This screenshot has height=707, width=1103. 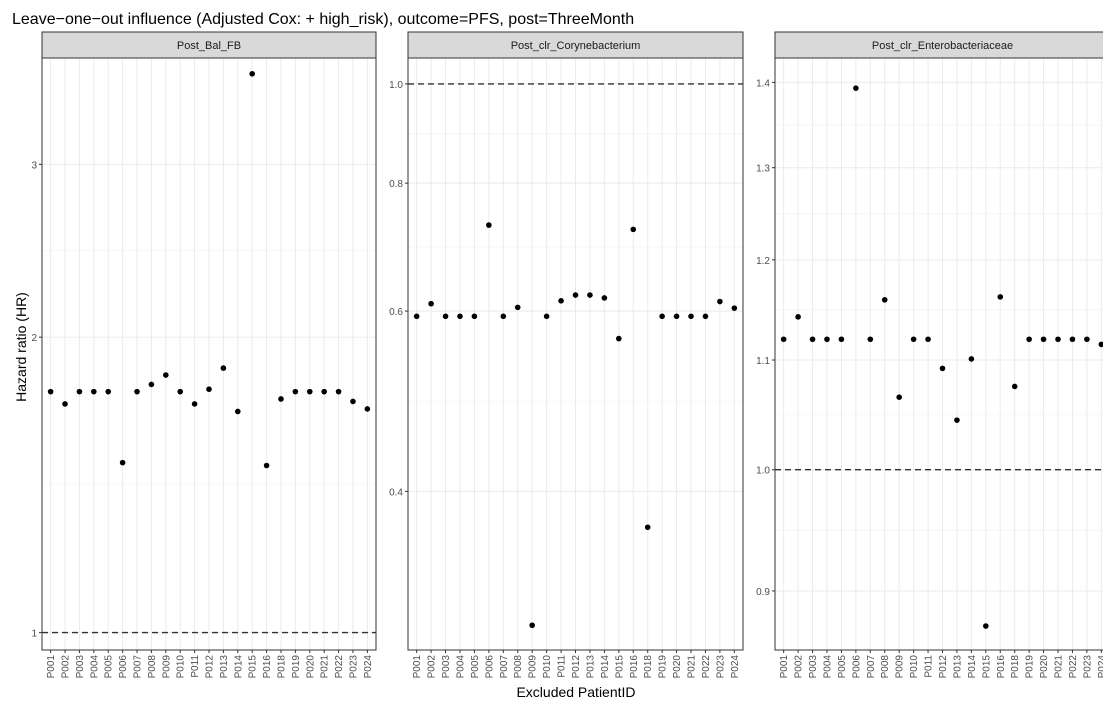 What do you see at coordinates (396, 85) in the screenshot?
I see `y-tick-label: 1.0` at bounding box center [396, 85].